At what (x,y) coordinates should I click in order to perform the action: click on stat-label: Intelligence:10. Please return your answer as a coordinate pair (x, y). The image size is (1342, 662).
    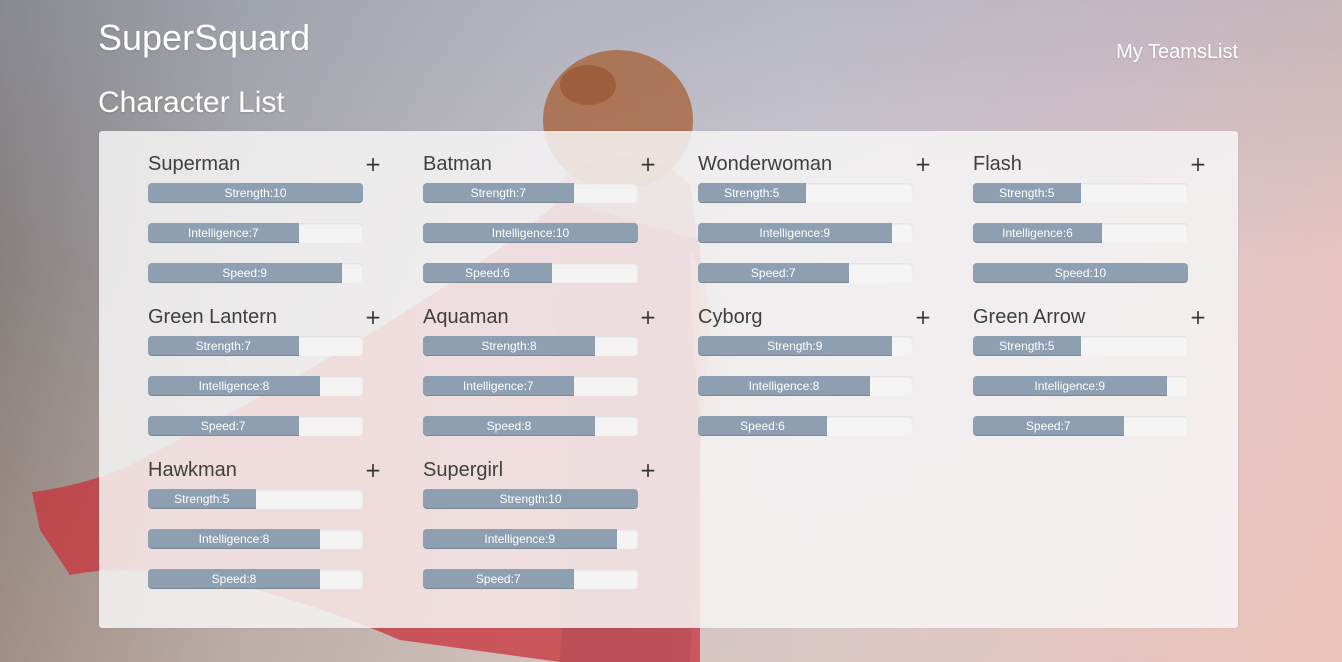
    Looking at the image, I should click on (530, 233).